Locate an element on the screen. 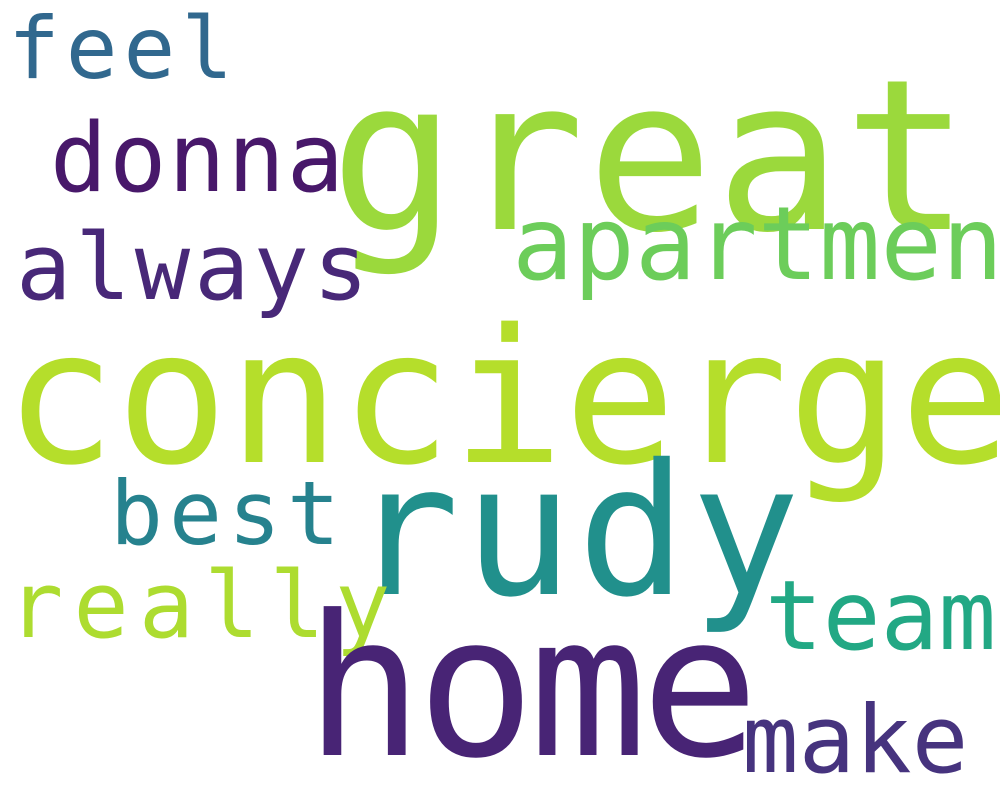 This screenshot has width=1000, height=800. word-rudy: rudy is located at coordinates (577, 531).